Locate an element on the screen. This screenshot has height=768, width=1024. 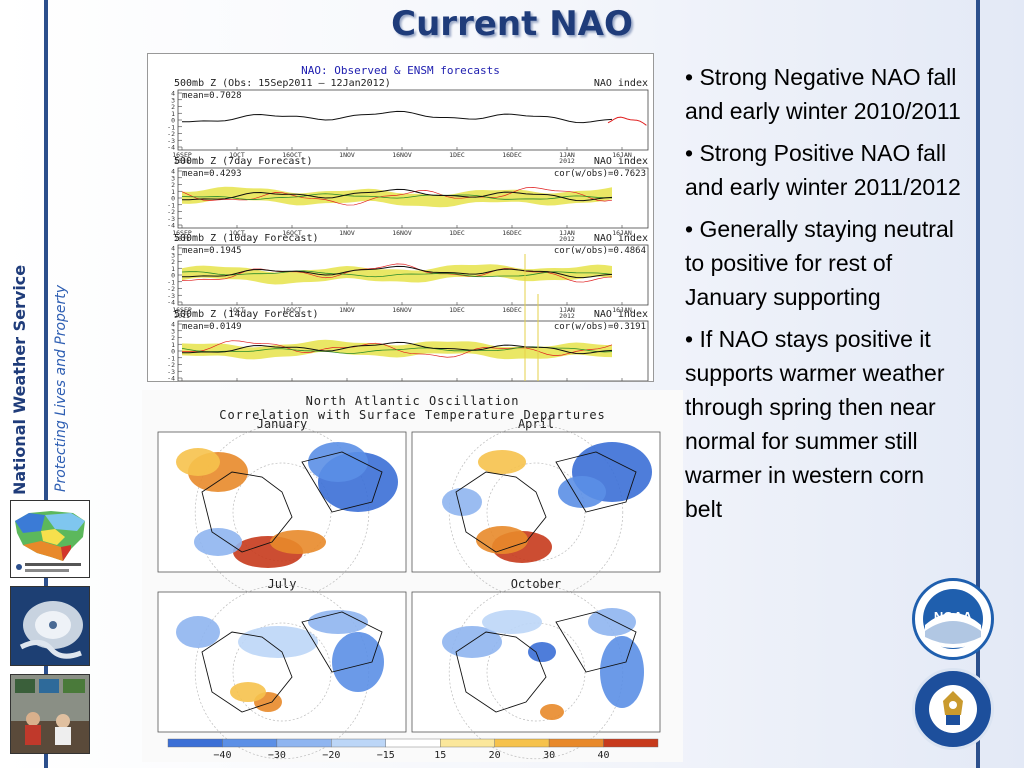
noaa-logo-text: NOAA is located at coordinates (953, 616).